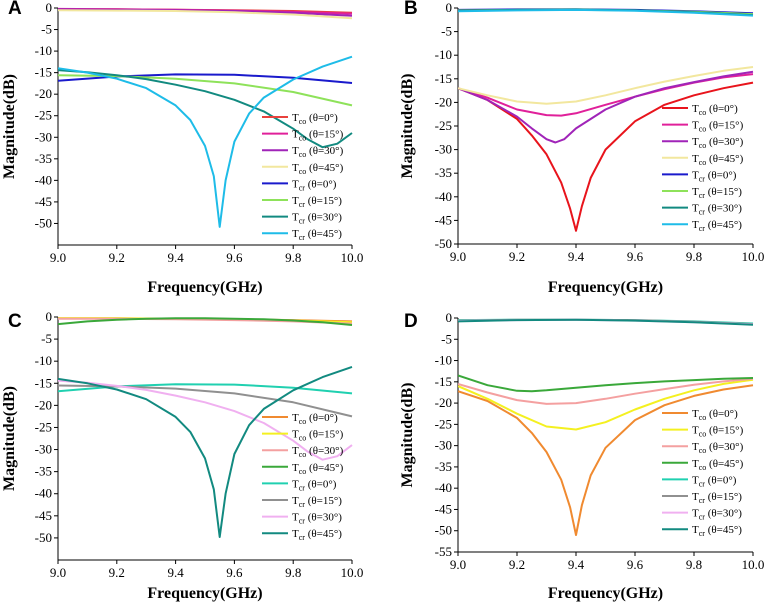 This screenshot has height=608, width=768. Describe the element at coordinates (443, 466) in the screenshot. I see `y-tick-label: -35` at that location.